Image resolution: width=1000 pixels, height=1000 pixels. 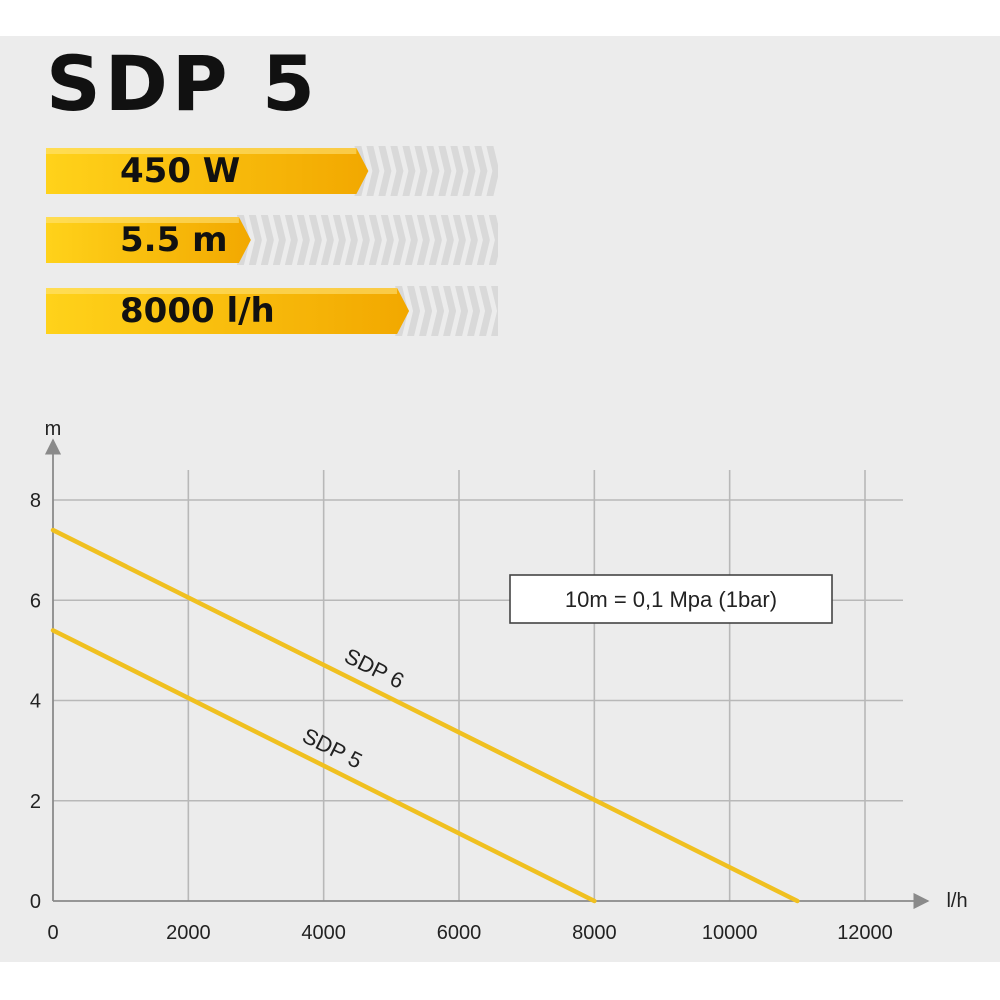 I want to click on curve-label: SDP 5, so click(x=333, y=748).